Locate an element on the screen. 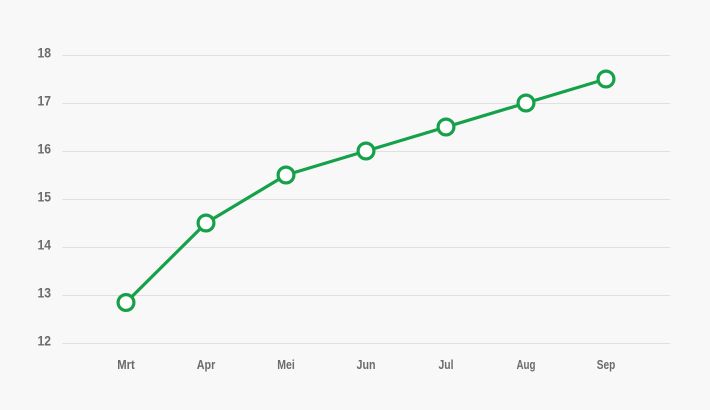  svg-text: Aug is located at coordinates (526, 364).